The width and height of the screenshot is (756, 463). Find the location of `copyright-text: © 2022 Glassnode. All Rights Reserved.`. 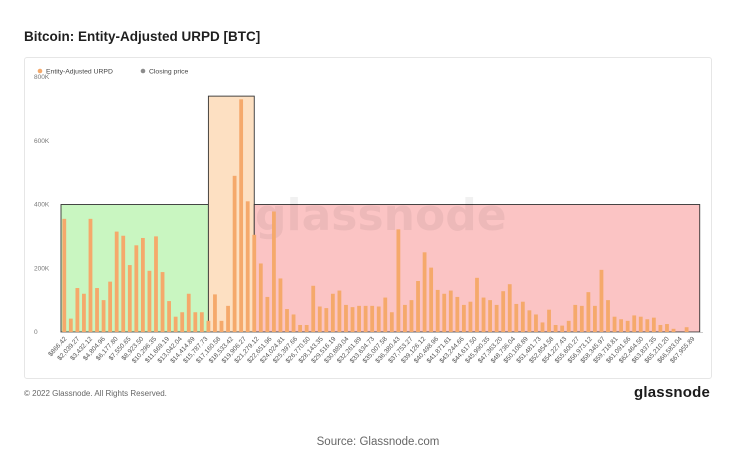

copyright-text: © 2022 Glassnode. All Rights Reserved. is located at coordinates (95, 393).